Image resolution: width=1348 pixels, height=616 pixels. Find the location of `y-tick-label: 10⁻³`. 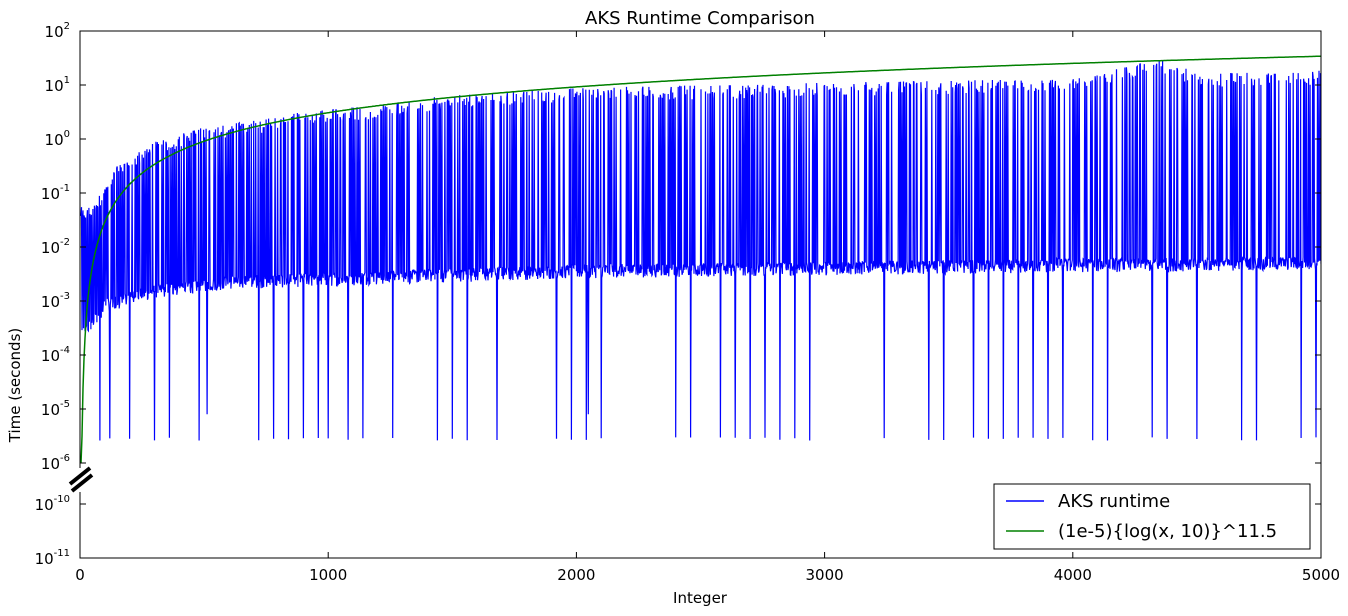

y-tick-label: 10⁻³ is located at coordinates (55, 301).